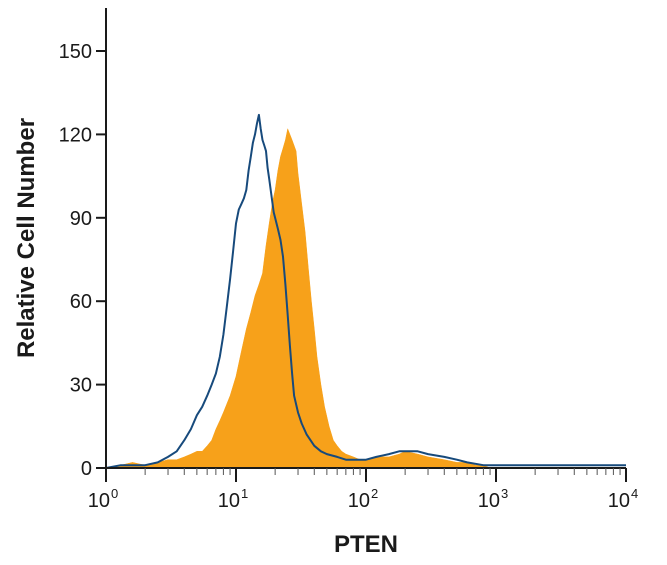 The image size is (667, 565). What do you see at coordinates (504, 493) in the screenshot?
I see `x-tick-exponent: 3` at bounding box center [504, 493].